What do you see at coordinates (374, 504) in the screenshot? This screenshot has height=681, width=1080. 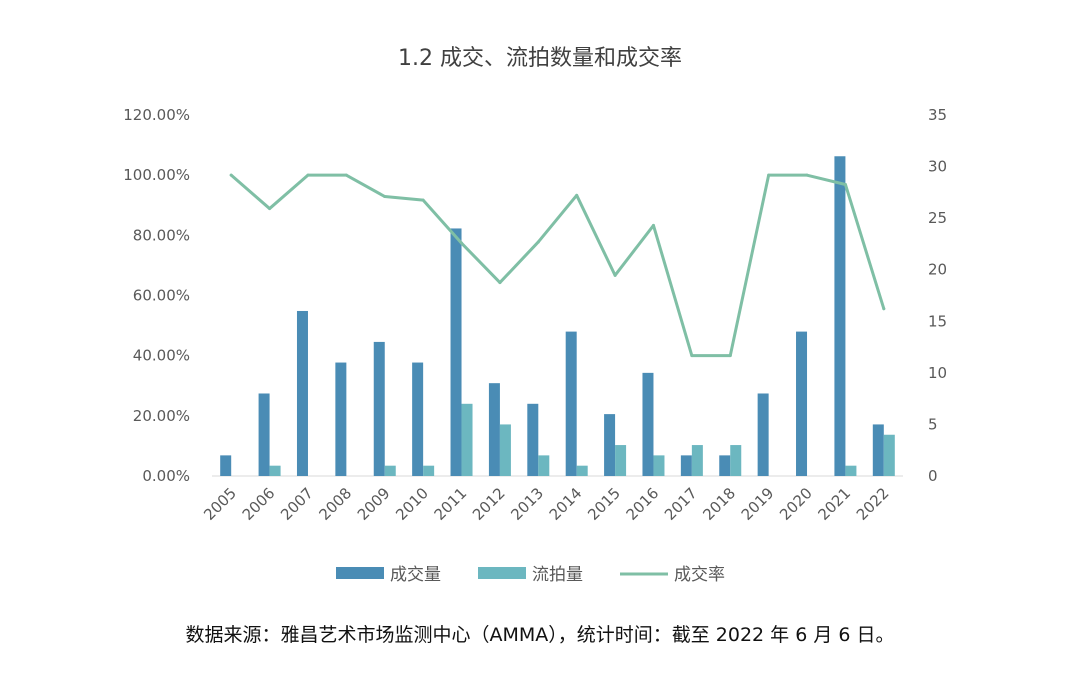 I see `x-tick-label: 2009` at bounding box center [374, 504].